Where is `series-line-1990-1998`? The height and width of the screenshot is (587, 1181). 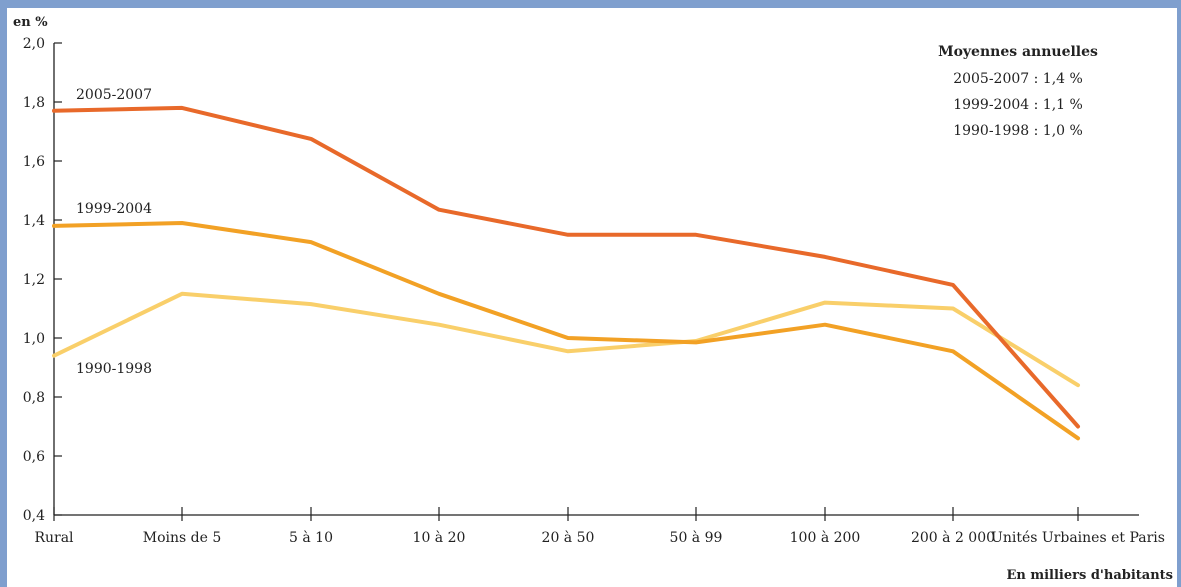 series-line-1990-1998 is located at coordinates (566, 339).